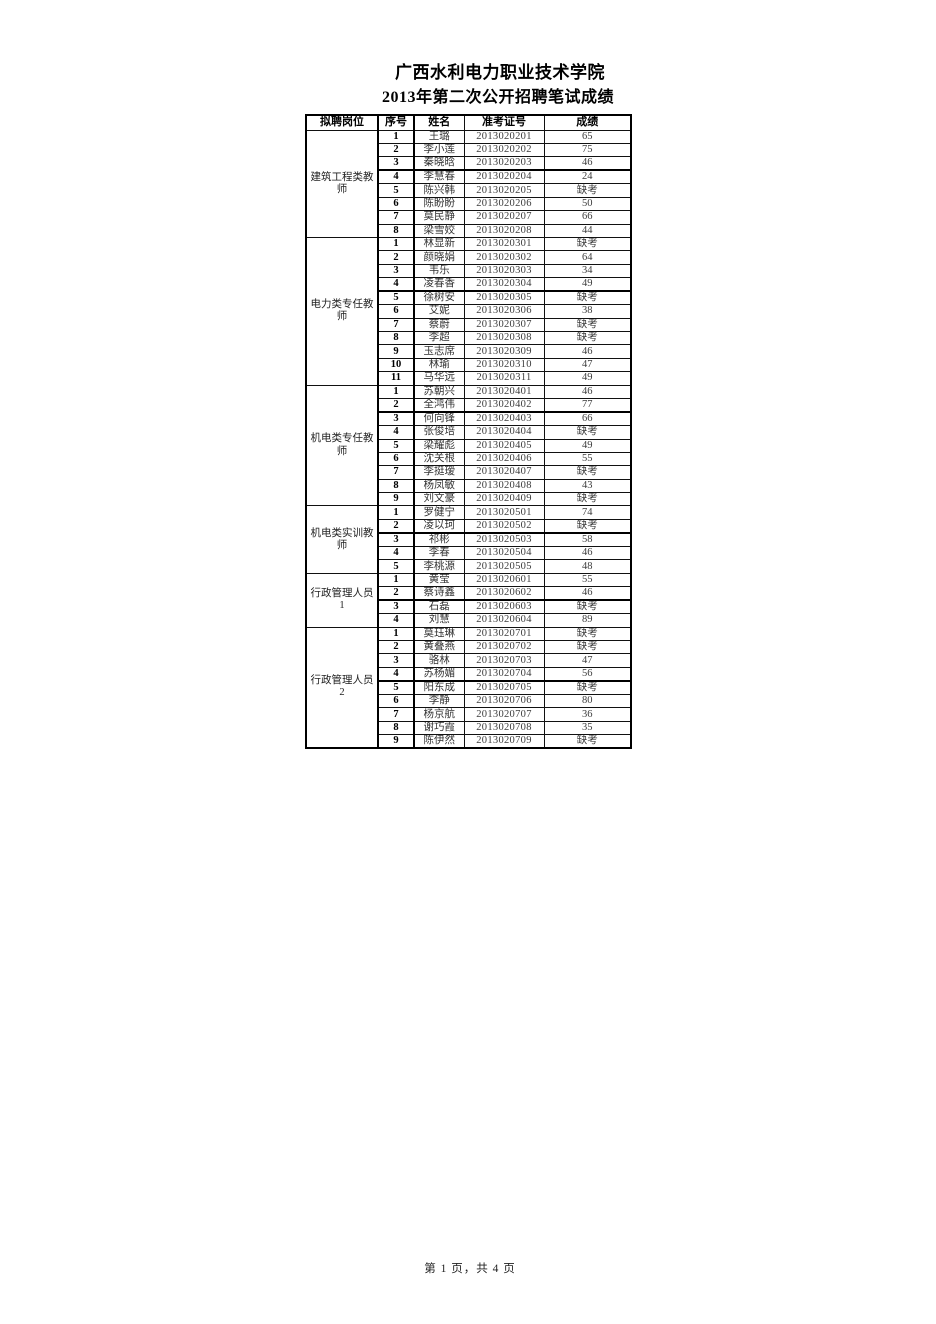 The image size is (936, 1324). Describe the element at coordinates (469, 607) in the screenshot. I see `table-row: 3 石磊 2013020603 缺考` at that location.